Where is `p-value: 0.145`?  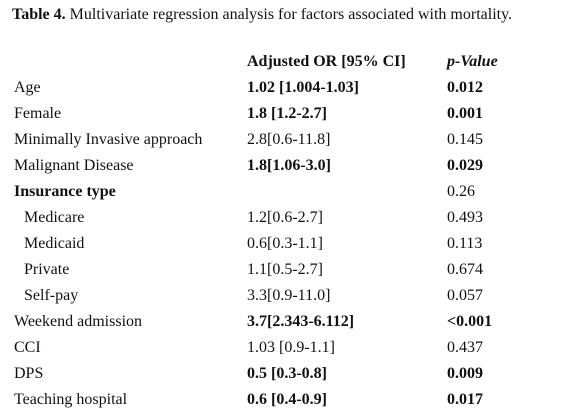
p-value: 0.145 is located at coordinates (465, 139).